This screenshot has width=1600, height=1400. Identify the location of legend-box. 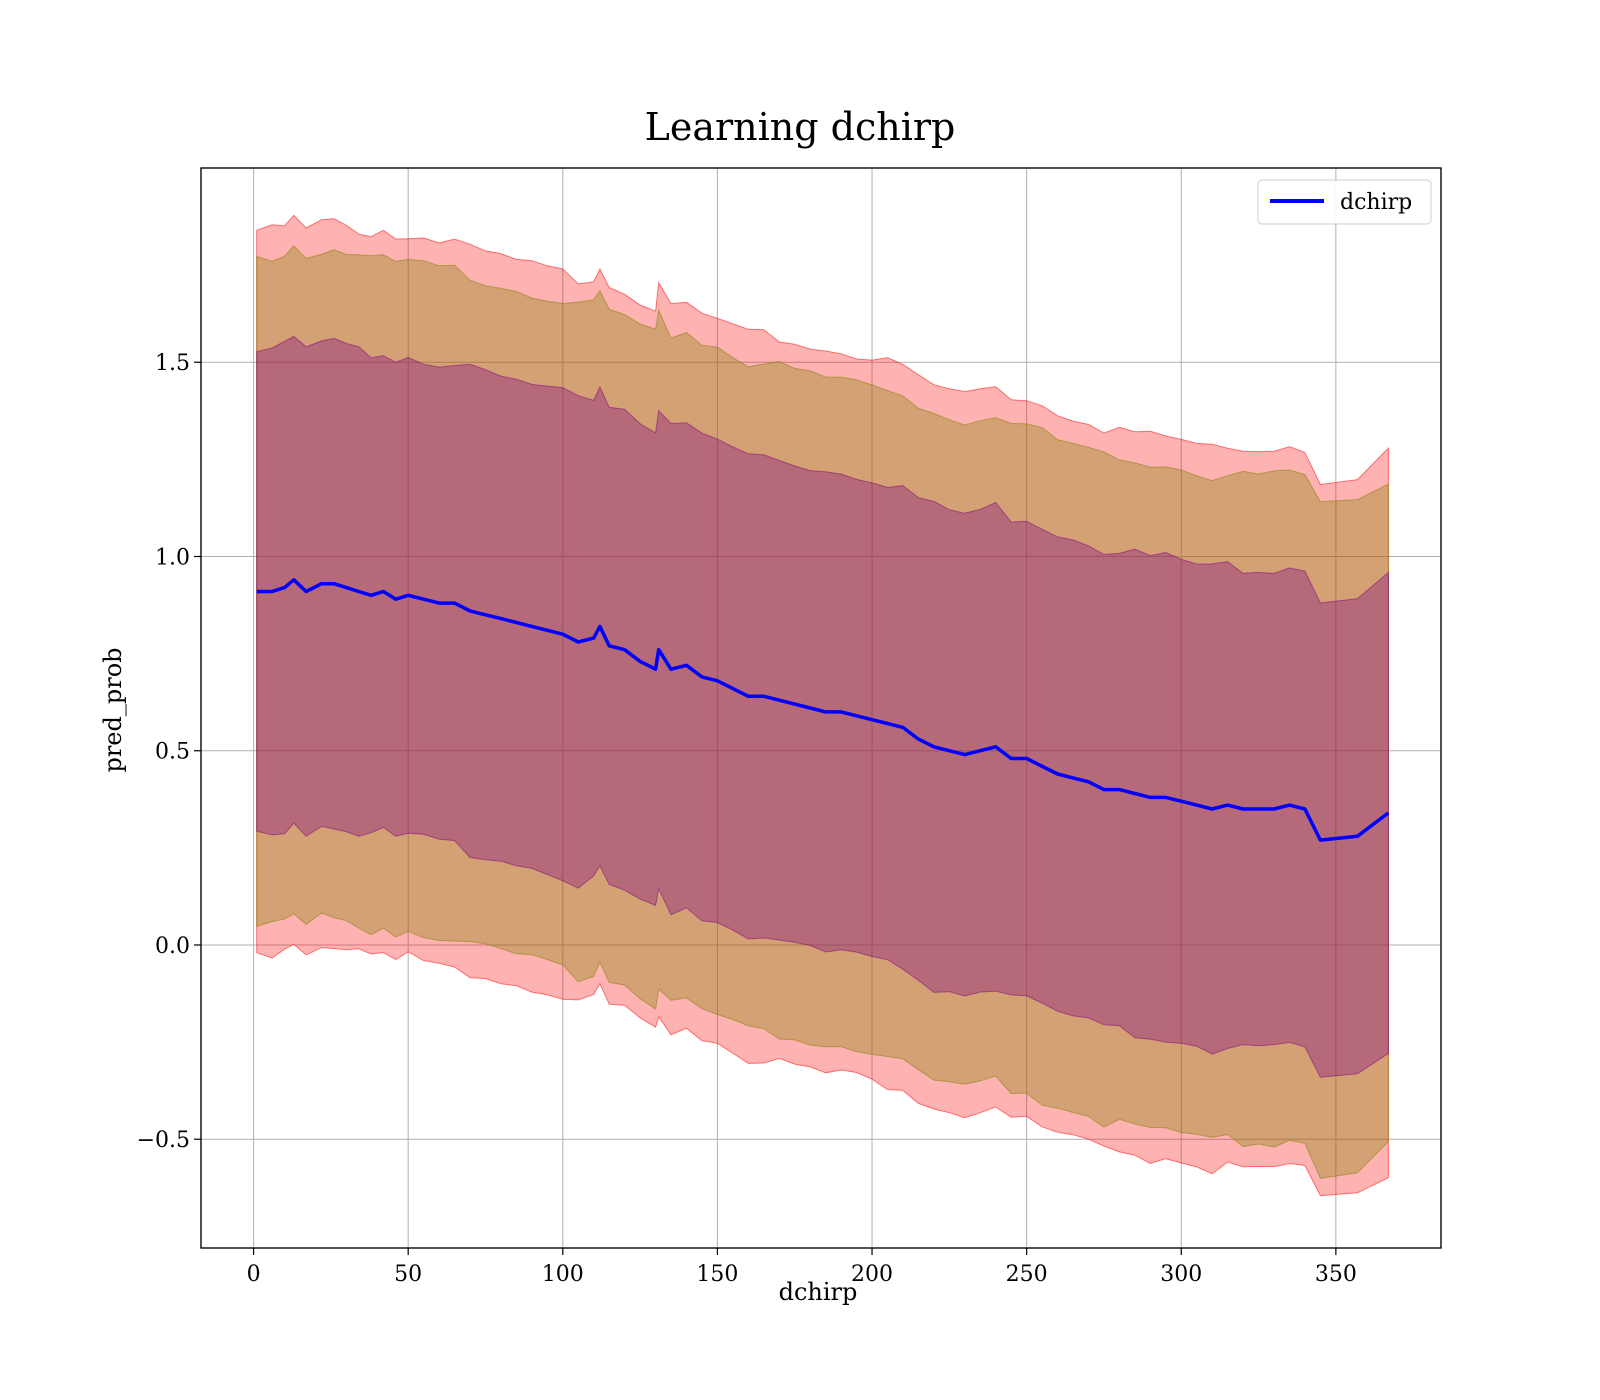
(1344, 202).